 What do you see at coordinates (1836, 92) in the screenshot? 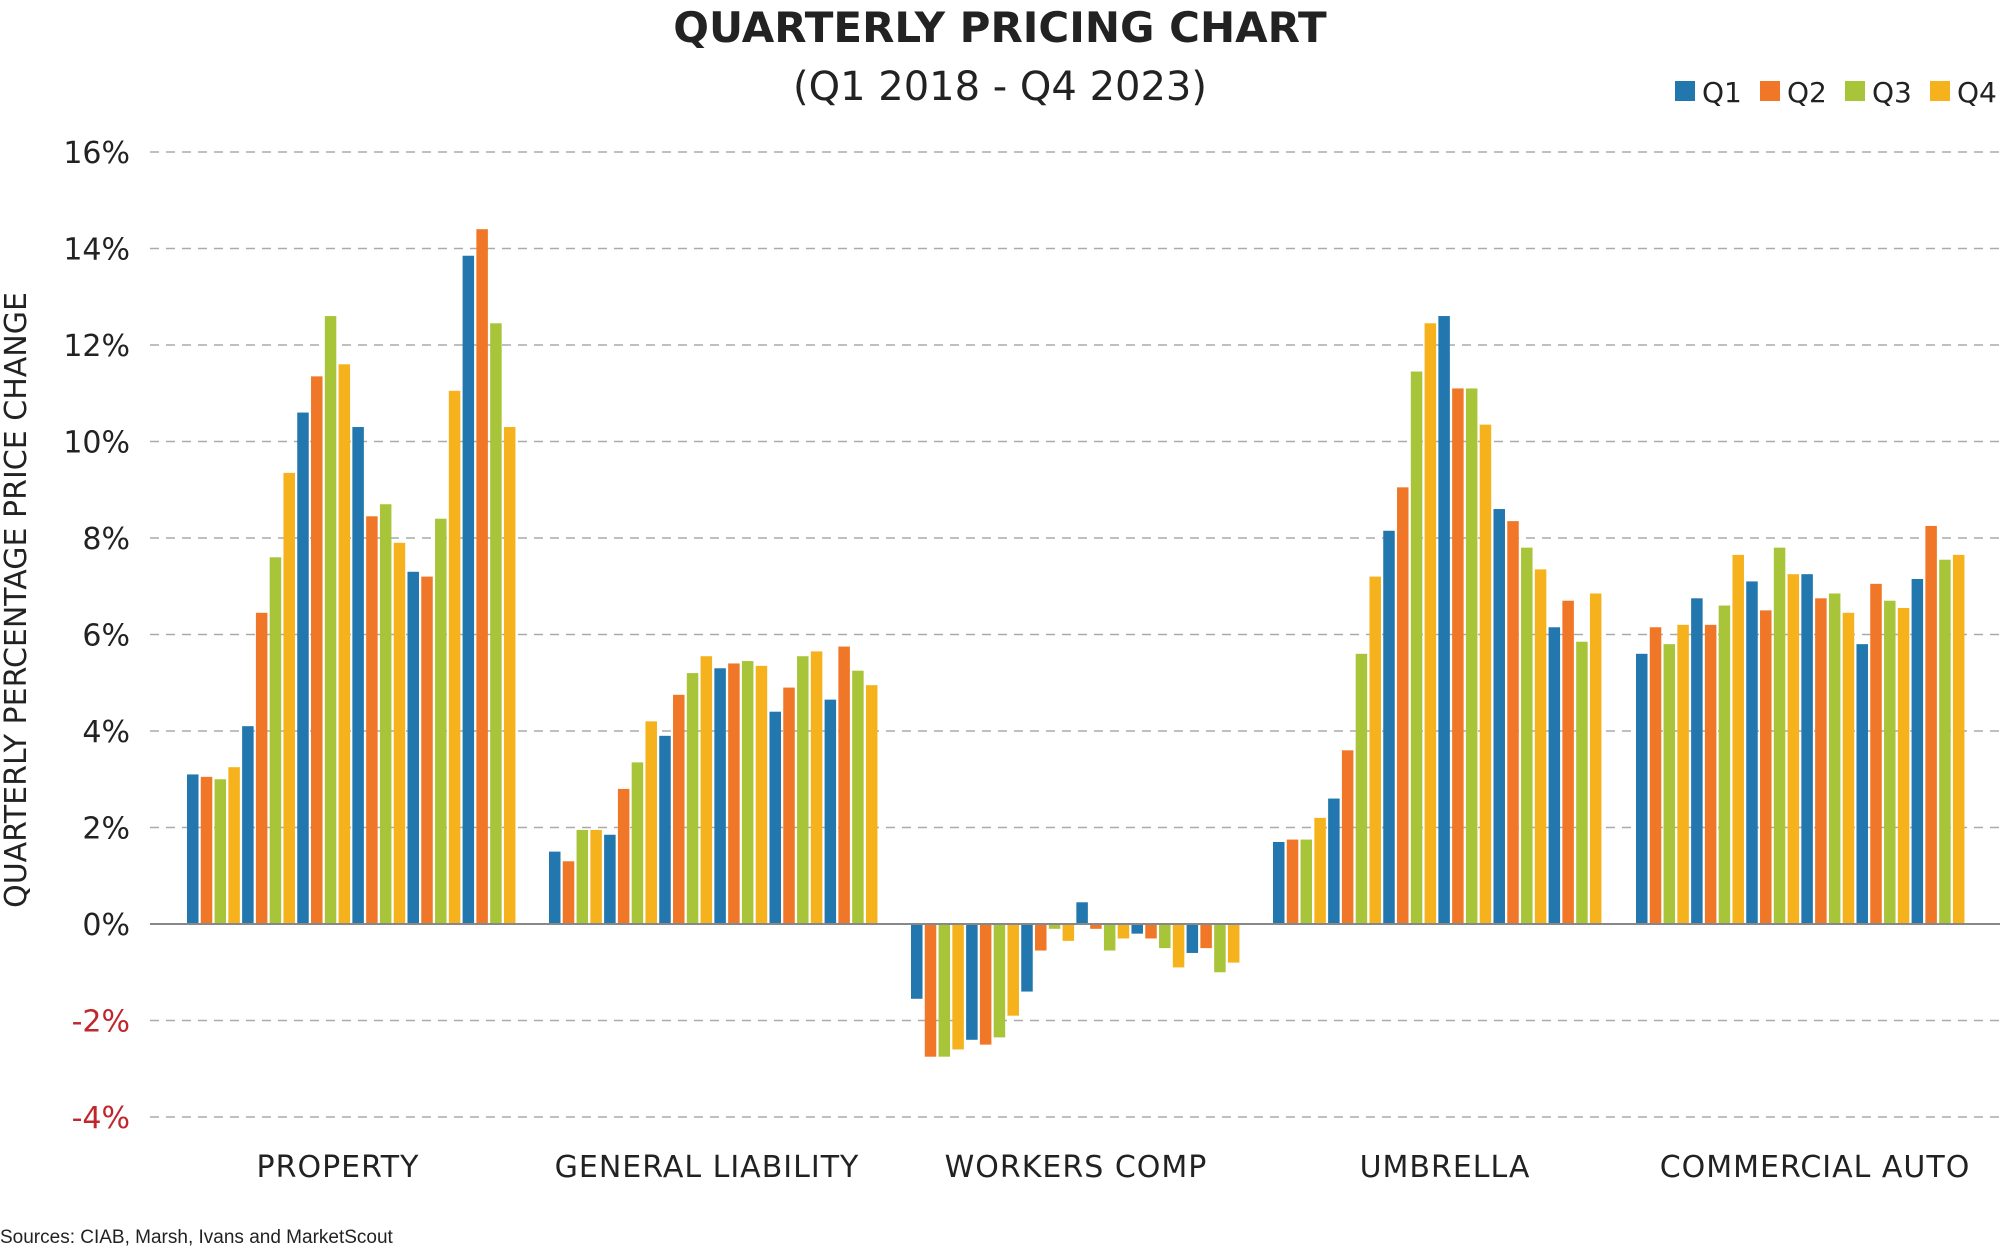
I see `legend: Q1 Q2 Q3 Q4` at bounding box center [1836, 92].